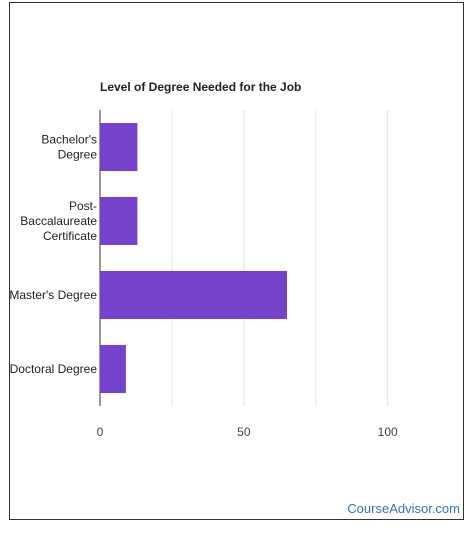 The width and height of the screenshot is (474, 533). Describe the element at coordinates (244, 432) in the screenshot. I see `x-tick-label: 50` at that location.